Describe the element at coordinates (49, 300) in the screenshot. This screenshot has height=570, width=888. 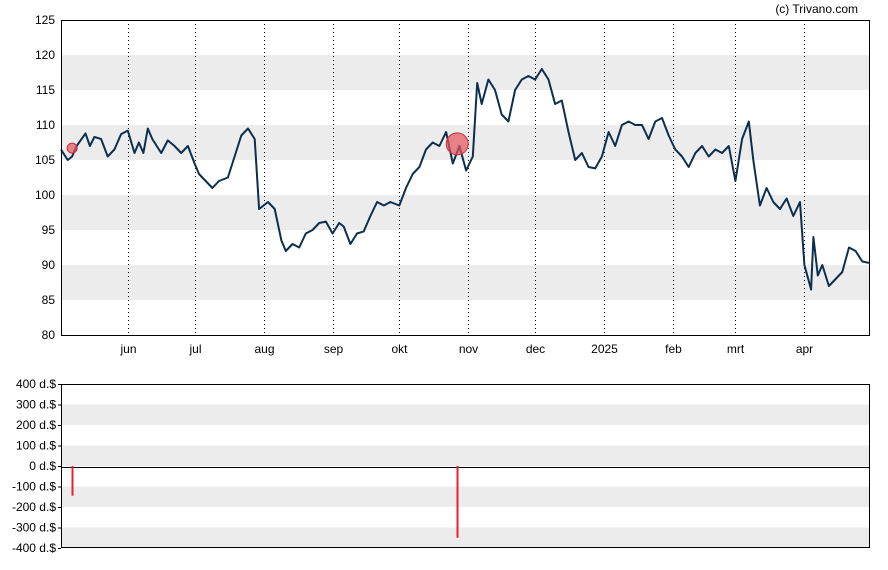
I see `price-tick-label: 85` at that location.